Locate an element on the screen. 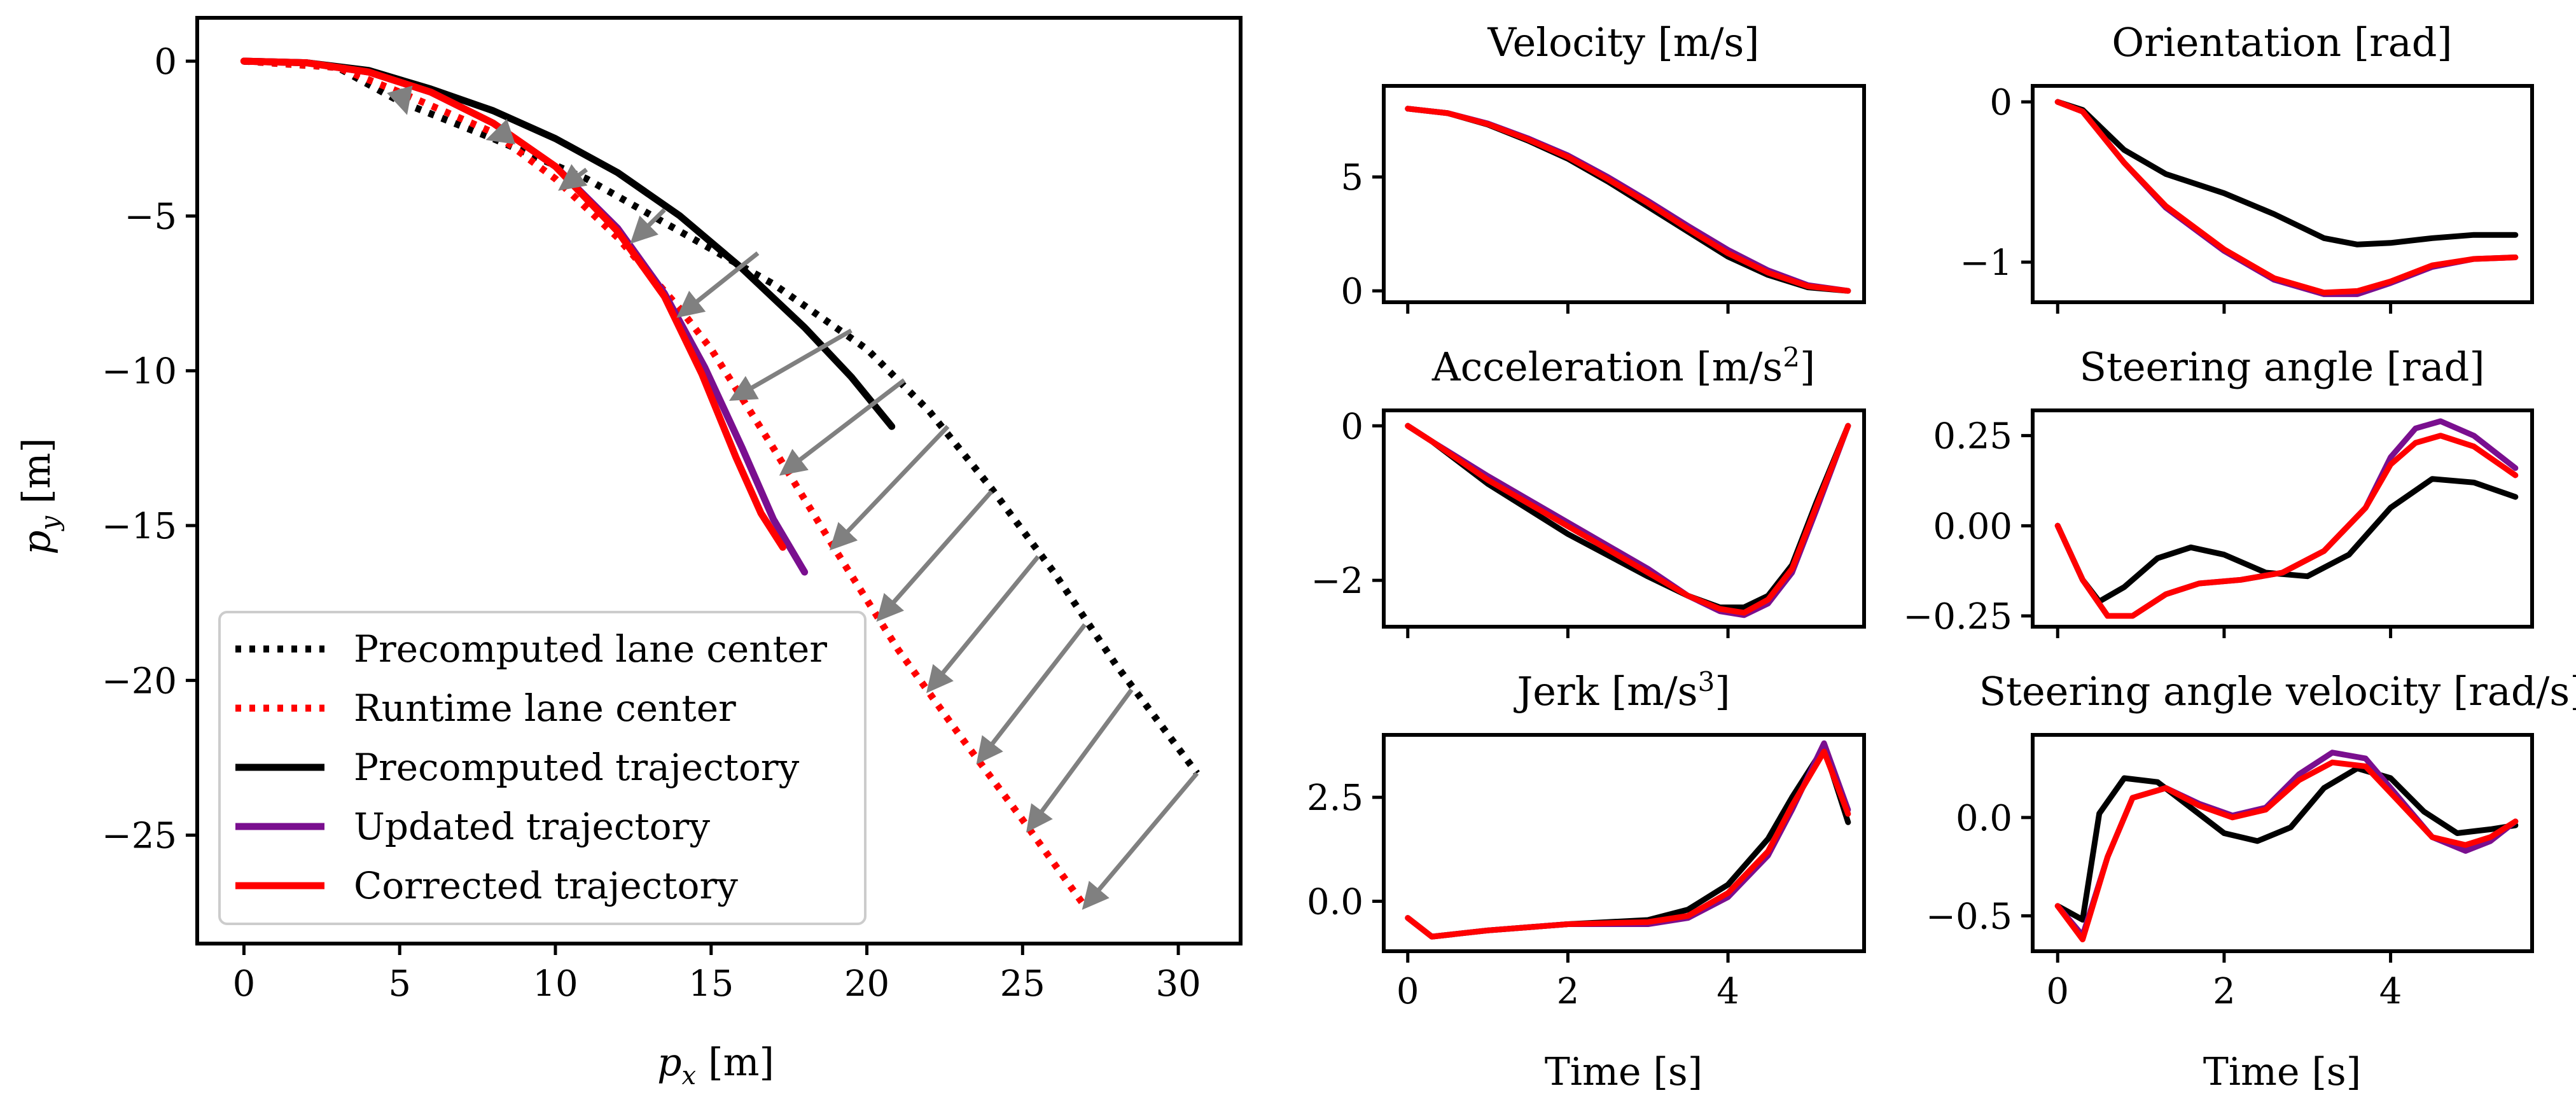 This screenshot has height=1102, width=2576. xlabel-steering-angle-velocity: Time [s] is located at coordinates (2282, 1072).